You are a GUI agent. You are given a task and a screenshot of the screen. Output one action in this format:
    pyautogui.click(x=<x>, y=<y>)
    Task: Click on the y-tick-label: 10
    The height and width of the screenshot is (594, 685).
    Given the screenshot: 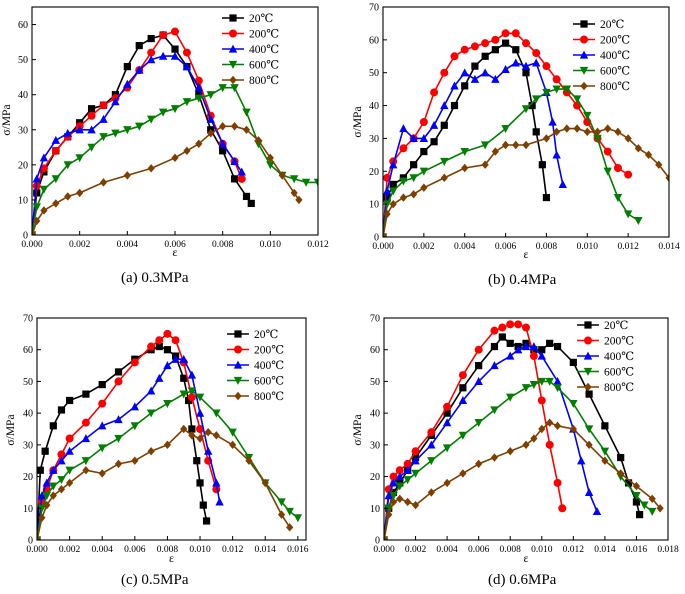 What is the action you would take?
    pyautogui.click(x=28, y=509)
    